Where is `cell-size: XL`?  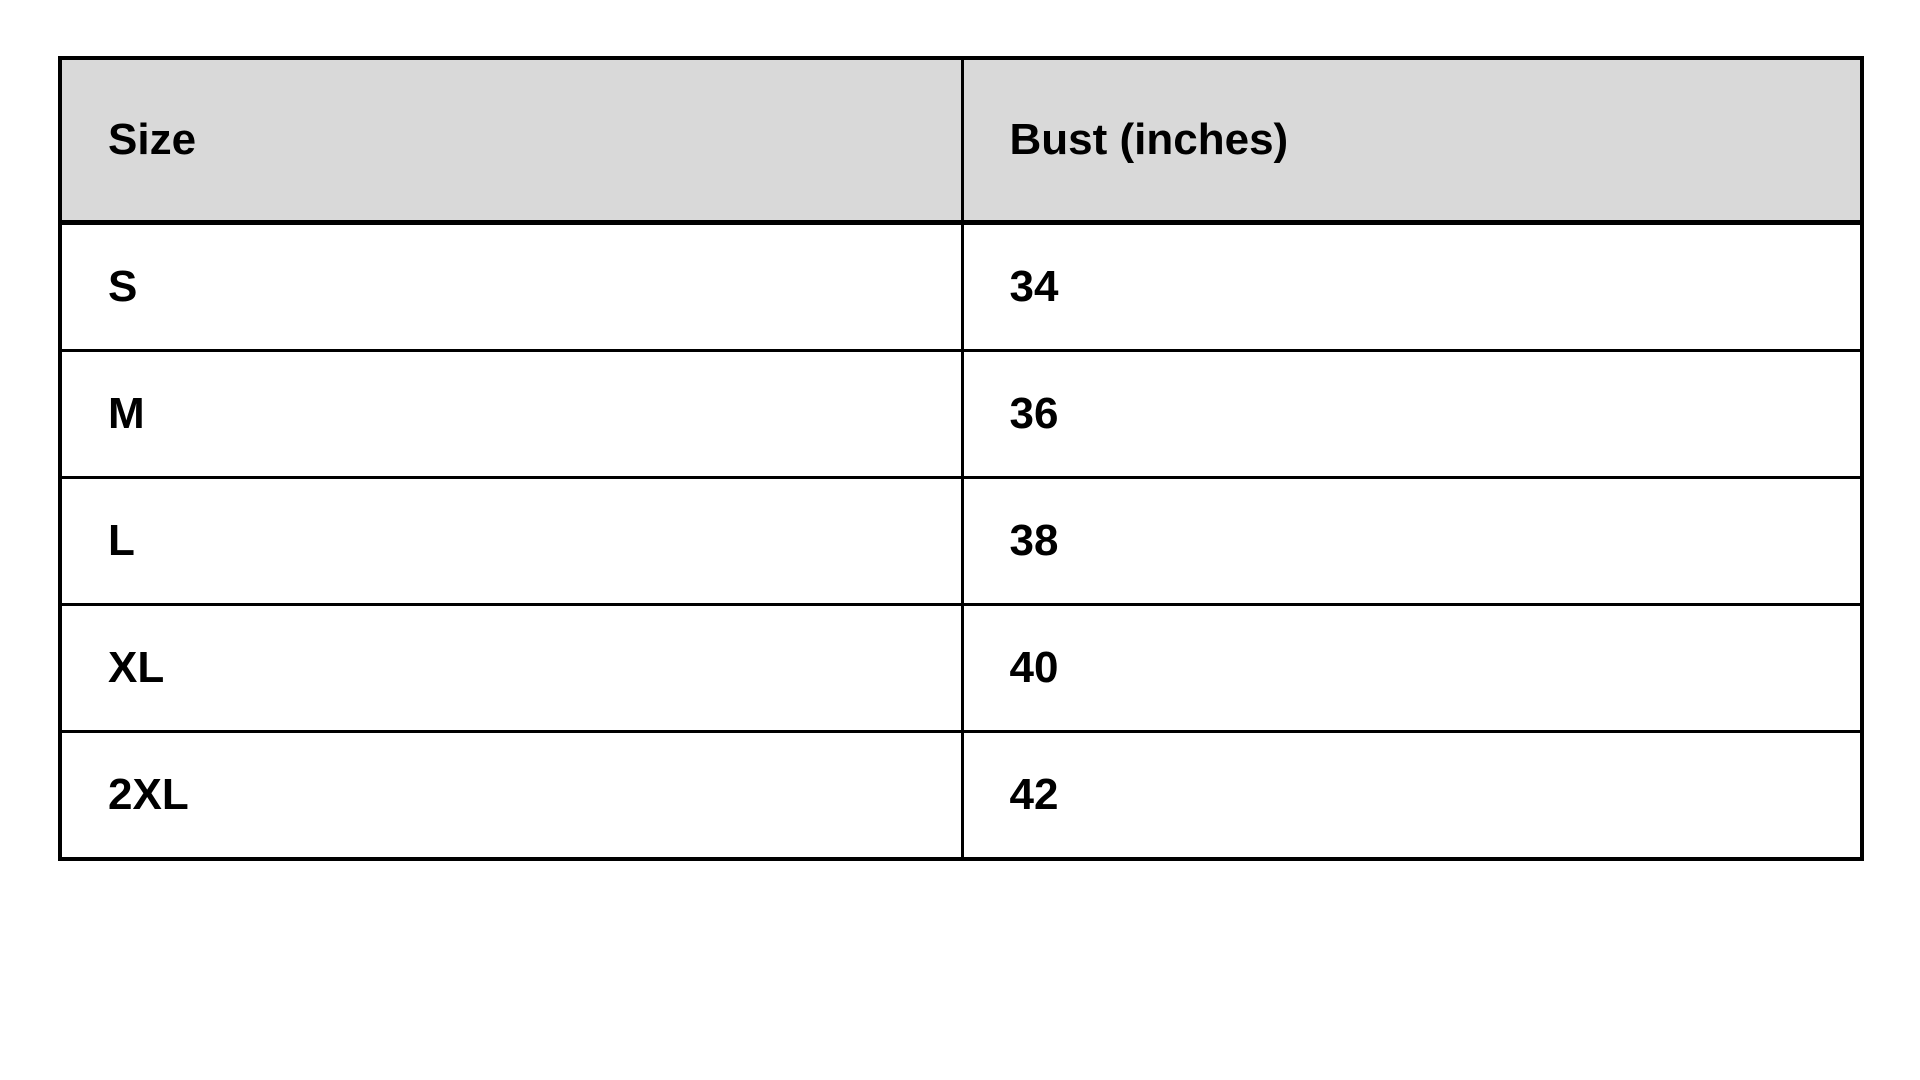 cell-size: XL is located at coordinates (512, 668).